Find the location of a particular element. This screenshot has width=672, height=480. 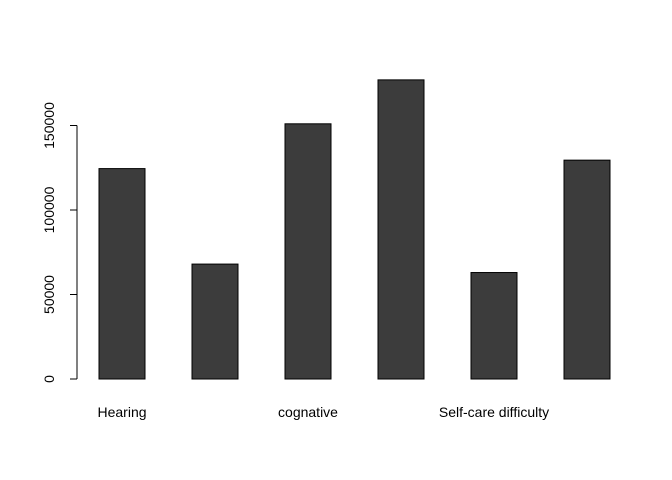

y-axis: 0 50000 100000 150000 is located at coordinates (59, 242).